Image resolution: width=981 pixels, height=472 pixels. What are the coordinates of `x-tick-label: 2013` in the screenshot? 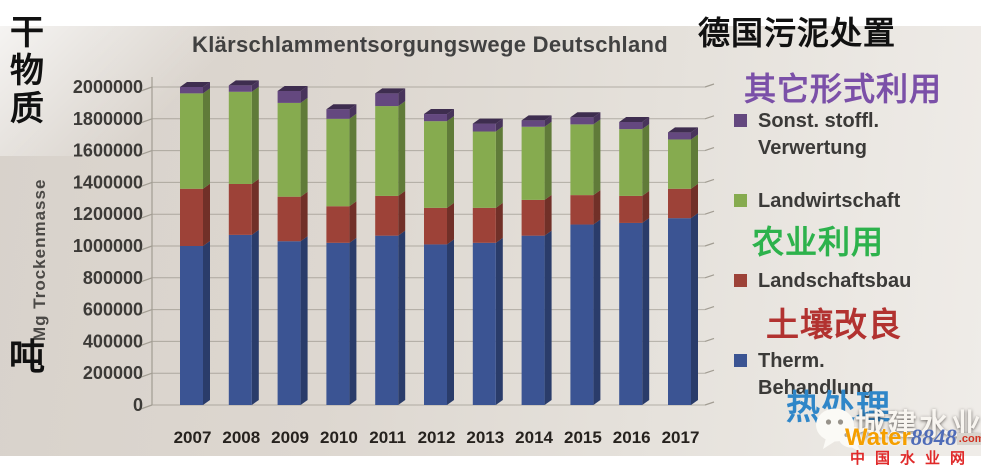 It's located at (485, 437).